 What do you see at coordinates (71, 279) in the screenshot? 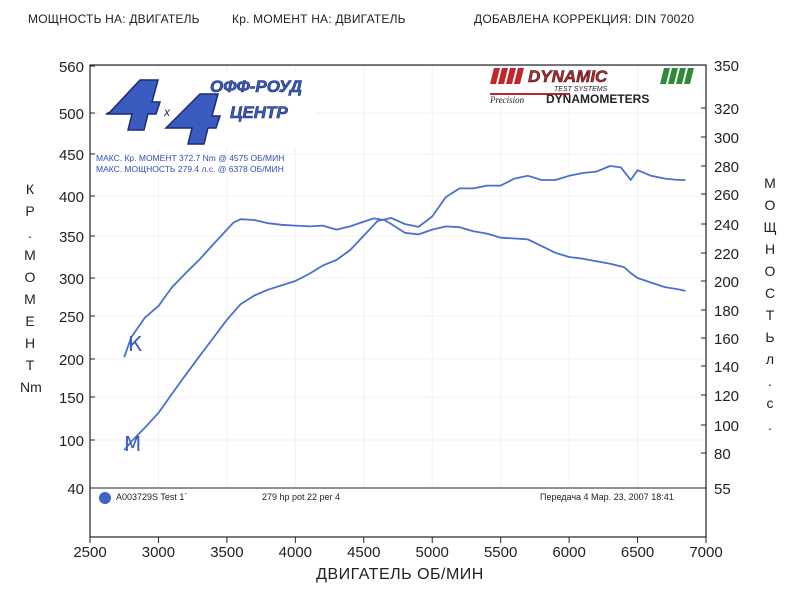
I see `y-left-tick-label: 300` at bounding box center [71, 279].